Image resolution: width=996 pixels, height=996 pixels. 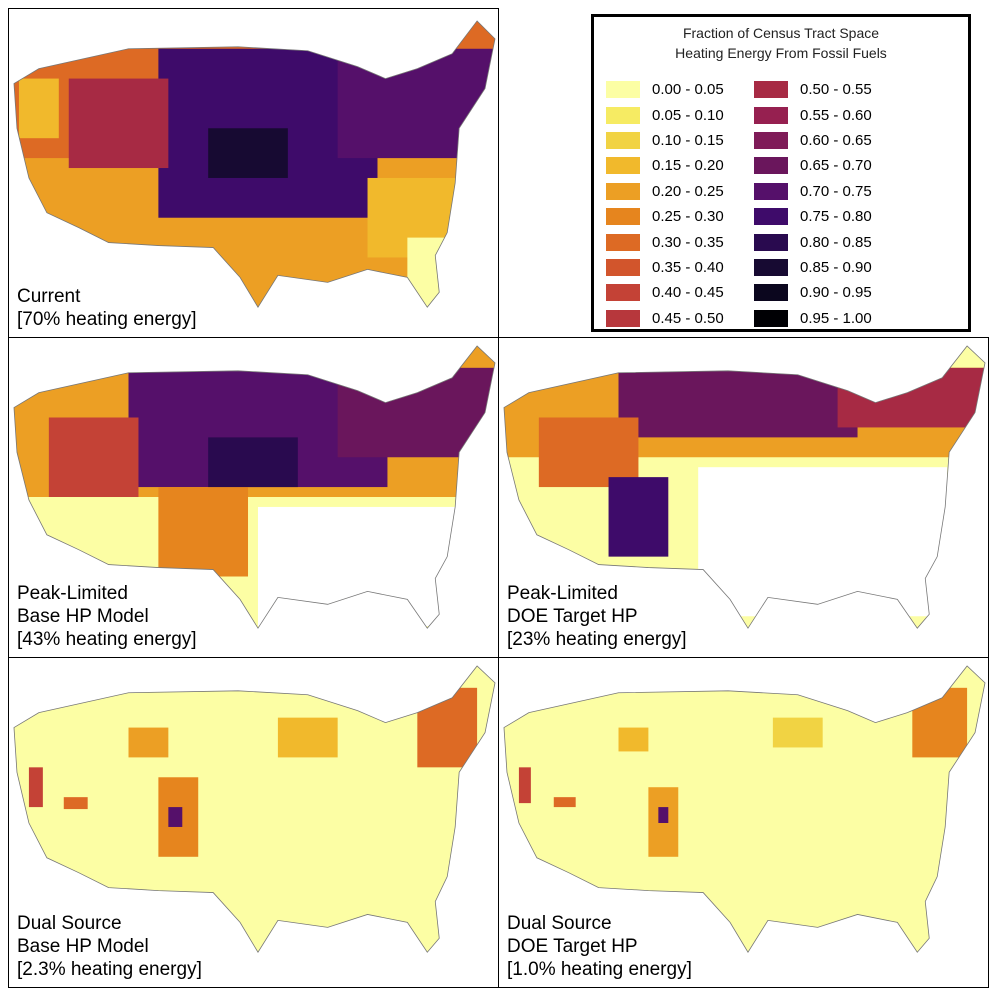 What do you see at coordinates (597, 639) in the screenshot?
I see `caption-line-3: [23% heating energy]` at bounding box center [597, 639].